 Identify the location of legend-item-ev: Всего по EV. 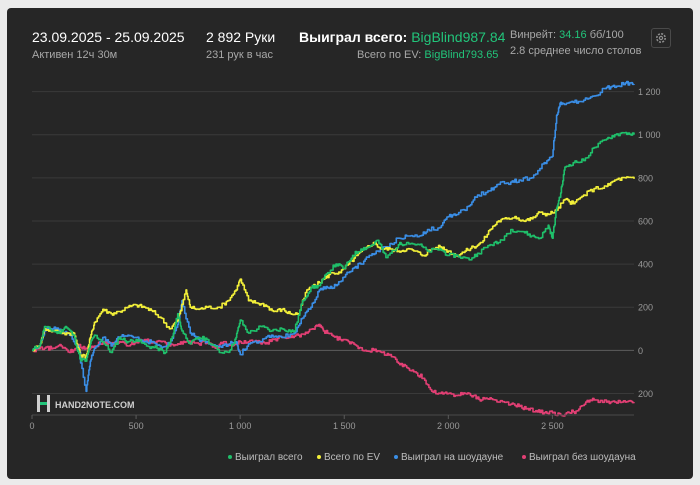
(348, 457).